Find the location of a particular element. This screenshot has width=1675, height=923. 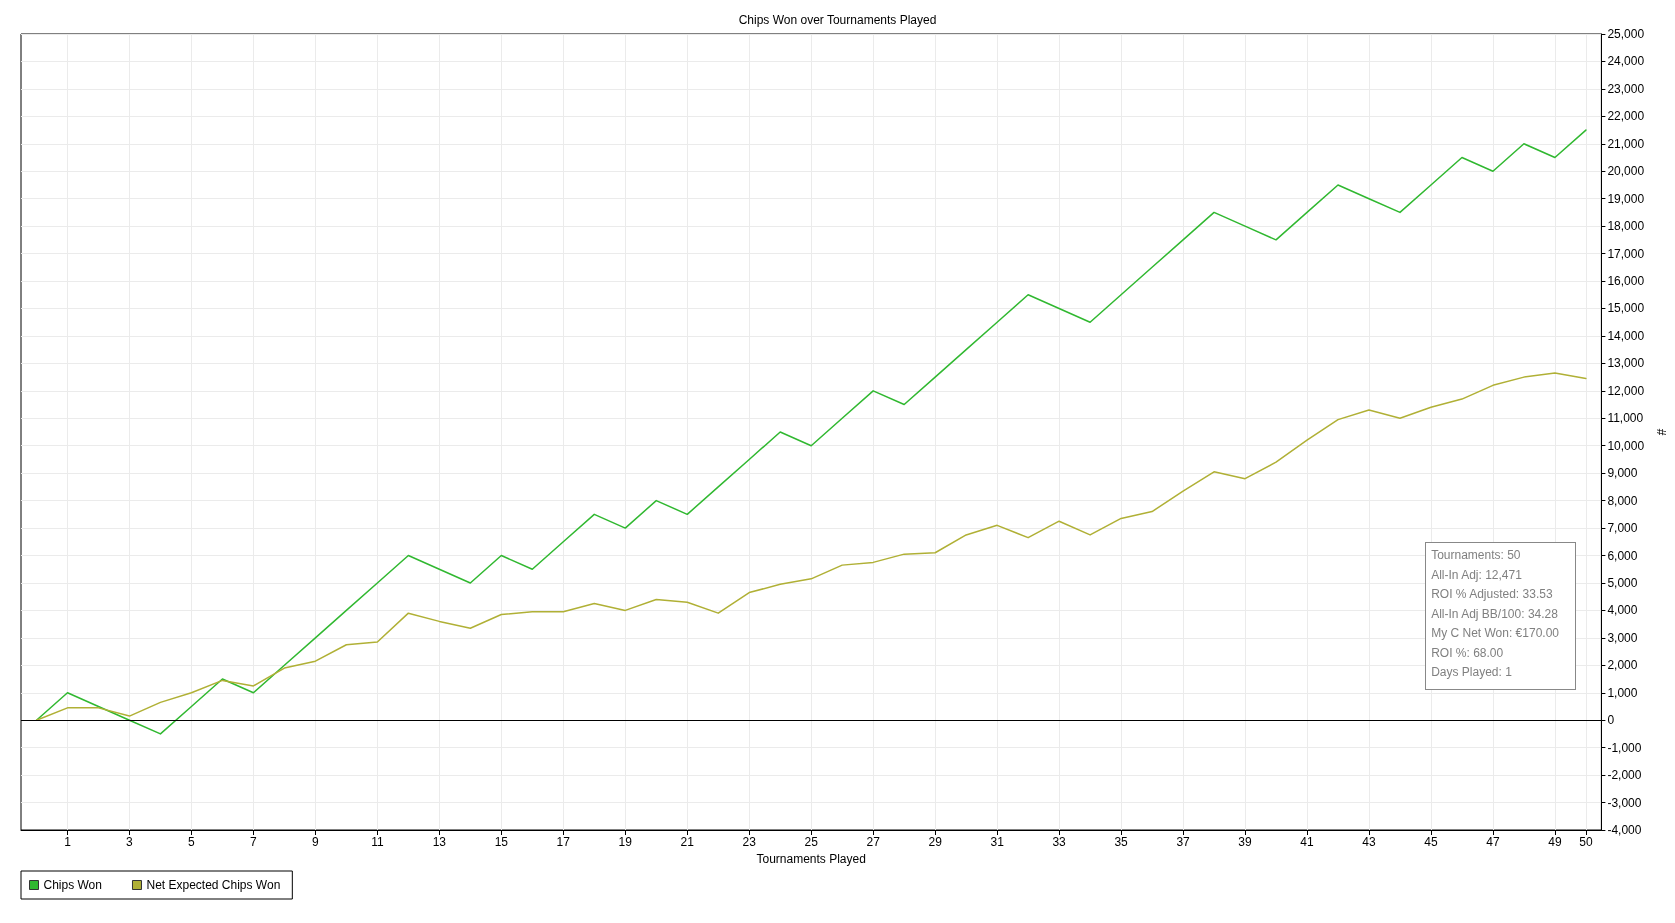

y-tick-label: 11,000 is located at coordinates (1625, 418).